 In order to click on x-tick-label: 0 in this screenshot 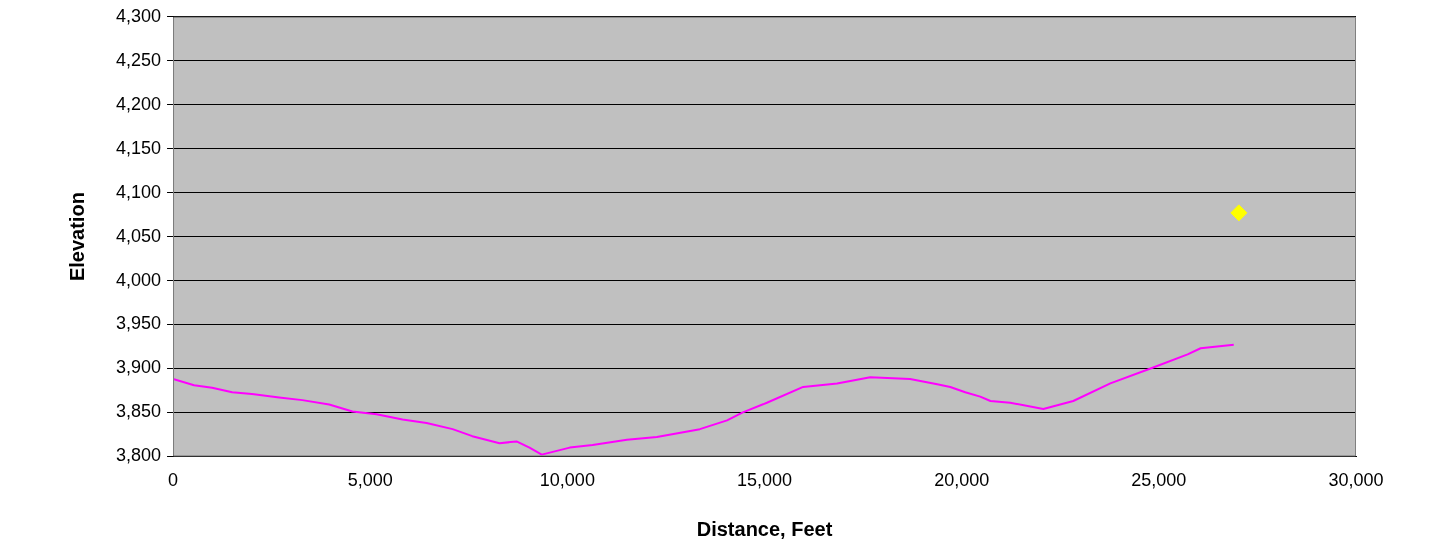, I will do `click(173, 480)`.